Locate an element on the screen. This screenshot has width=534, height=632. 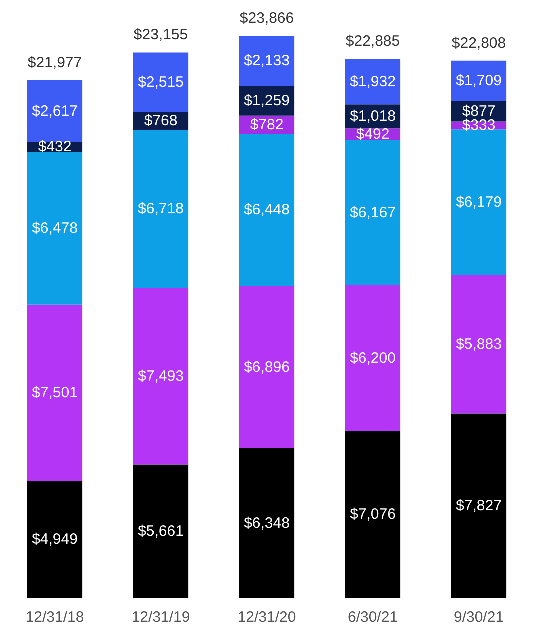
data-label: $492 is located at coordinates (373, 134).